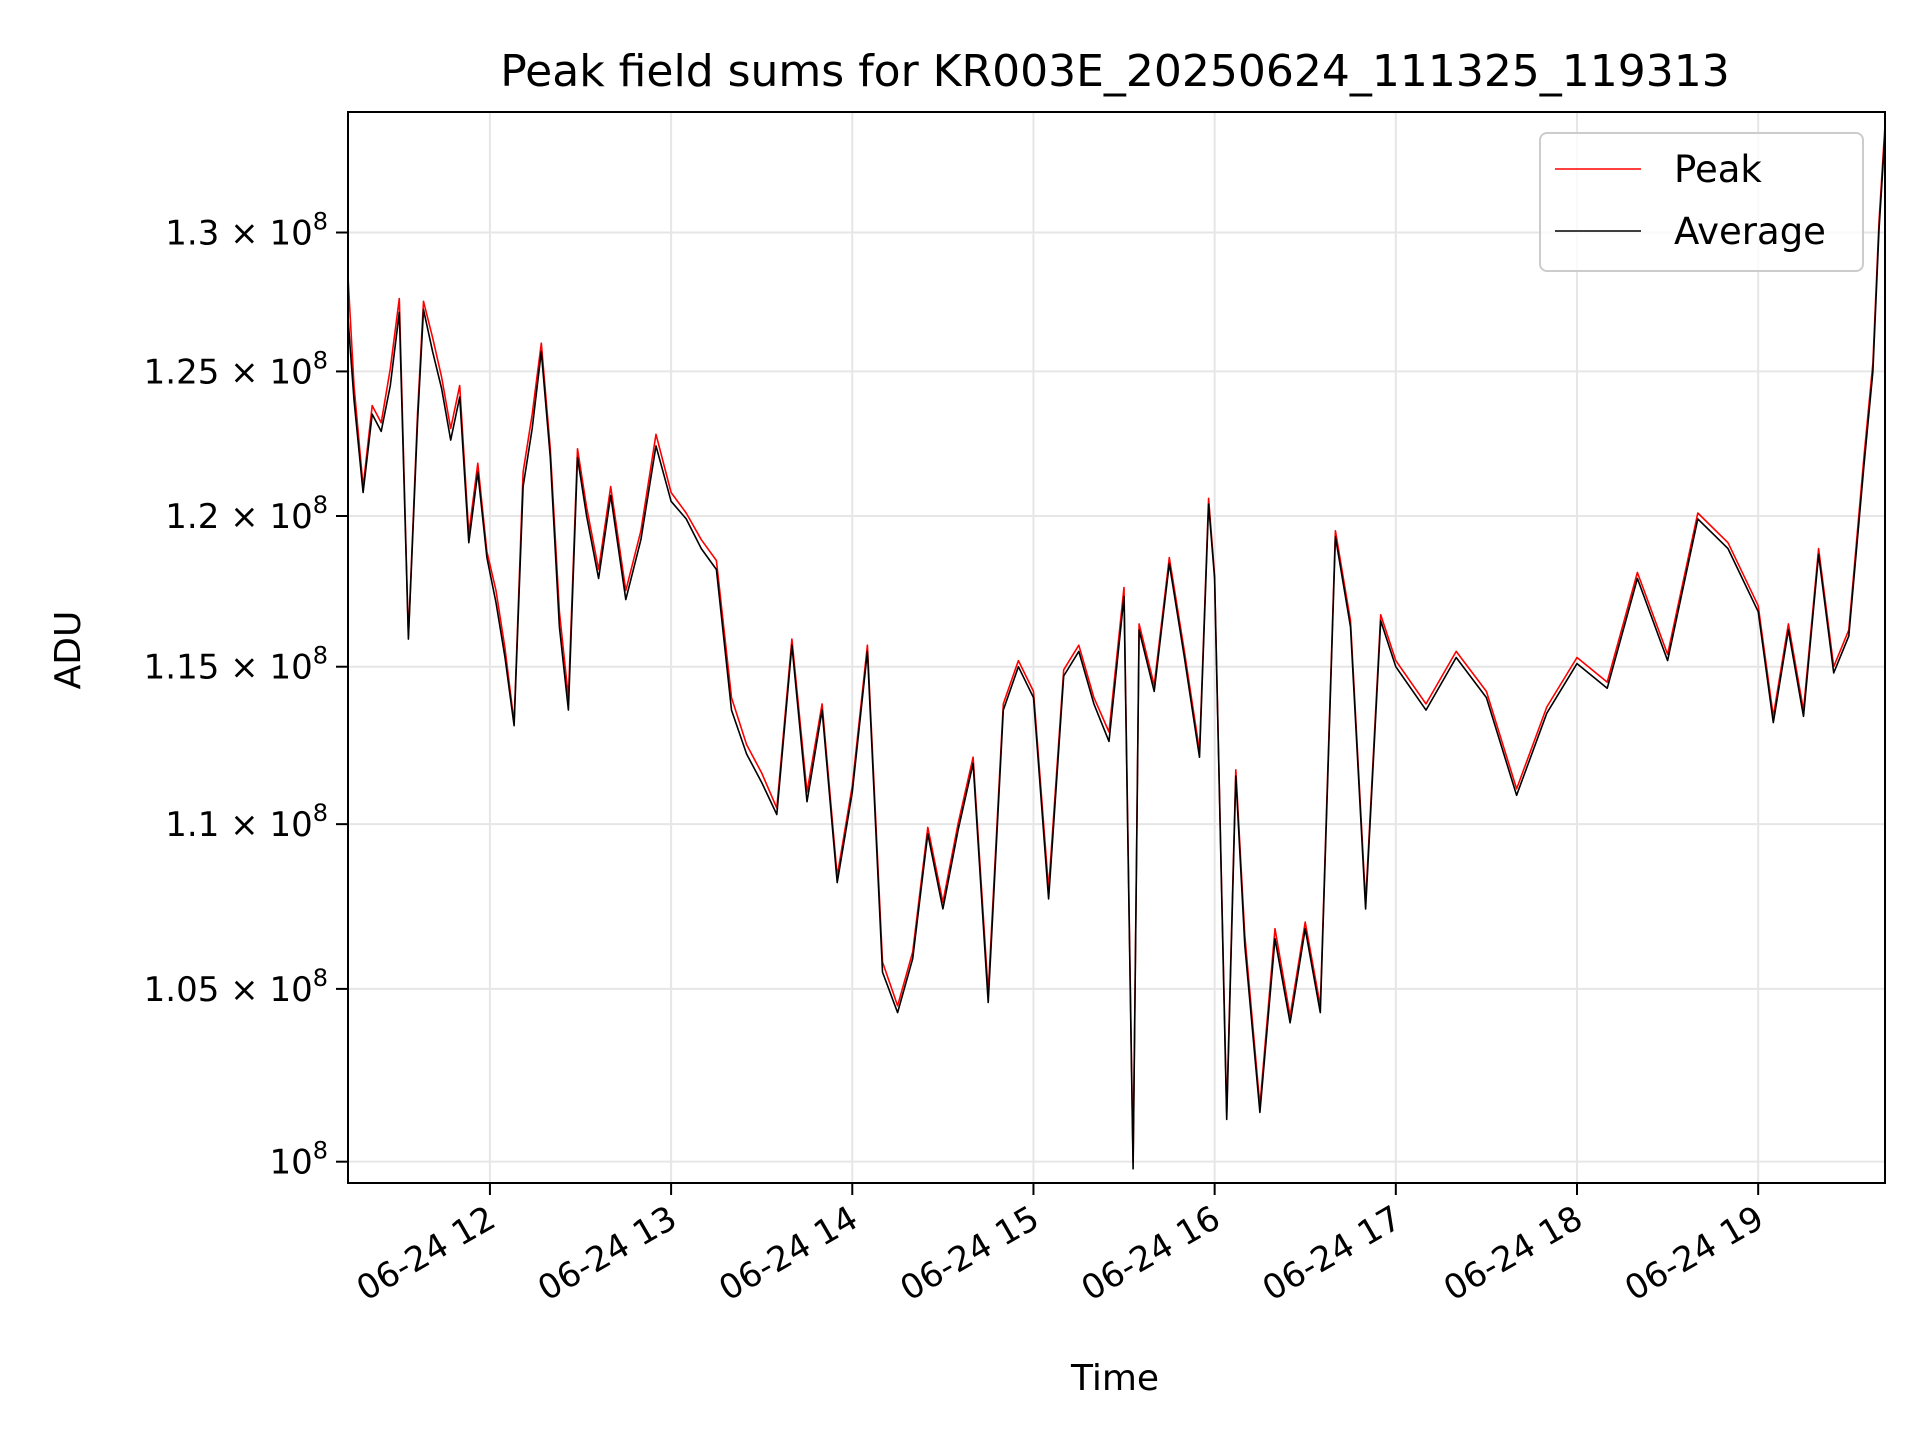 This screenshot has height=1440, width=1920. What do you see at coordinates (246, 231) in the screenshot?
I see `y-tick-label: 1.3 × 108` at bounding box center [246, 231].